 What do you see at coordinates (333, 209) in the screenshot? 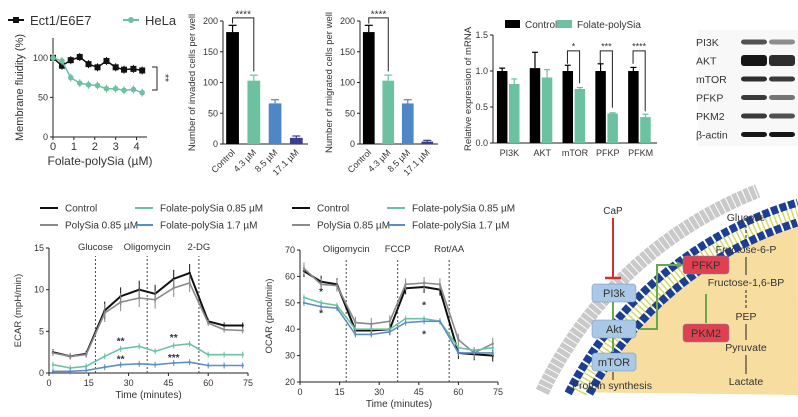
I see `legend-label: Control` at bounding box center [333, 209].